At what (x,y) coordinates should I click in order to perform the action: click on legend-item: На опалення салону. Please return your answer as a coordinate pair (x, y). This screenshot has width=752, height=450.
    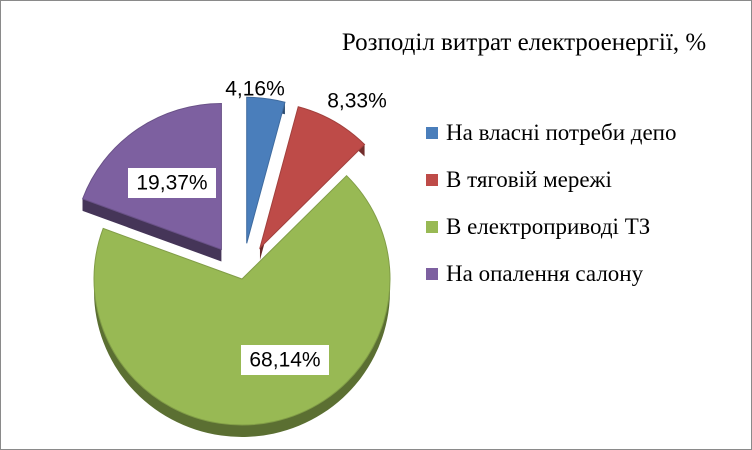
    Looking at the image, I should click on (551, 273).